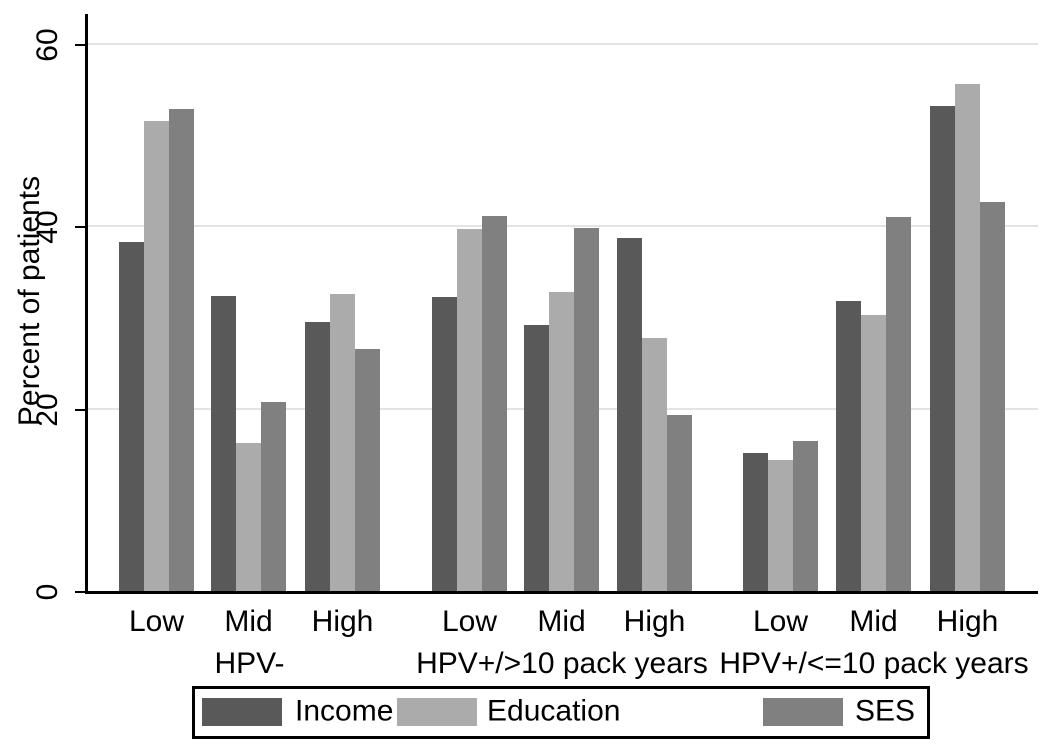 Image resolution: width=1050 pixels, height=751 pixels. I want to click on x-axis-line, so click(561, 592).